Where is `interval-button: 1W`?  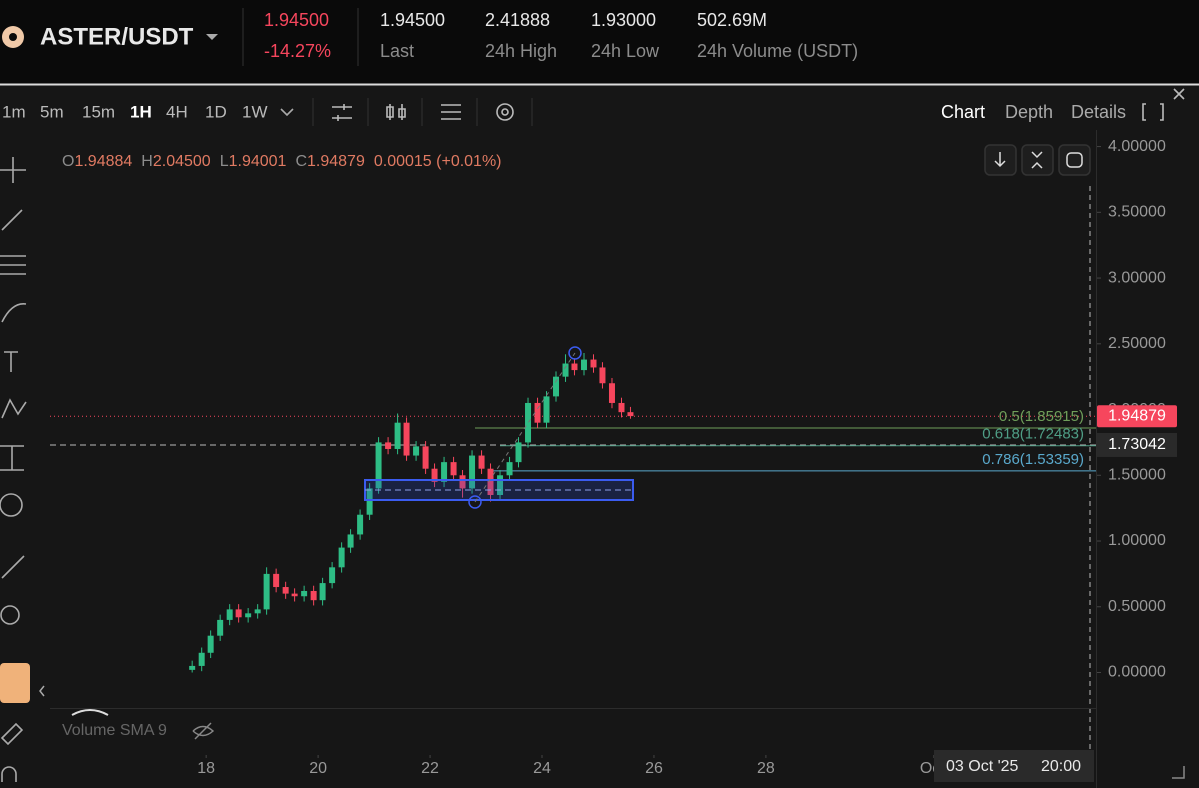
interval-button: 1W is located at coordinates (255, 111).